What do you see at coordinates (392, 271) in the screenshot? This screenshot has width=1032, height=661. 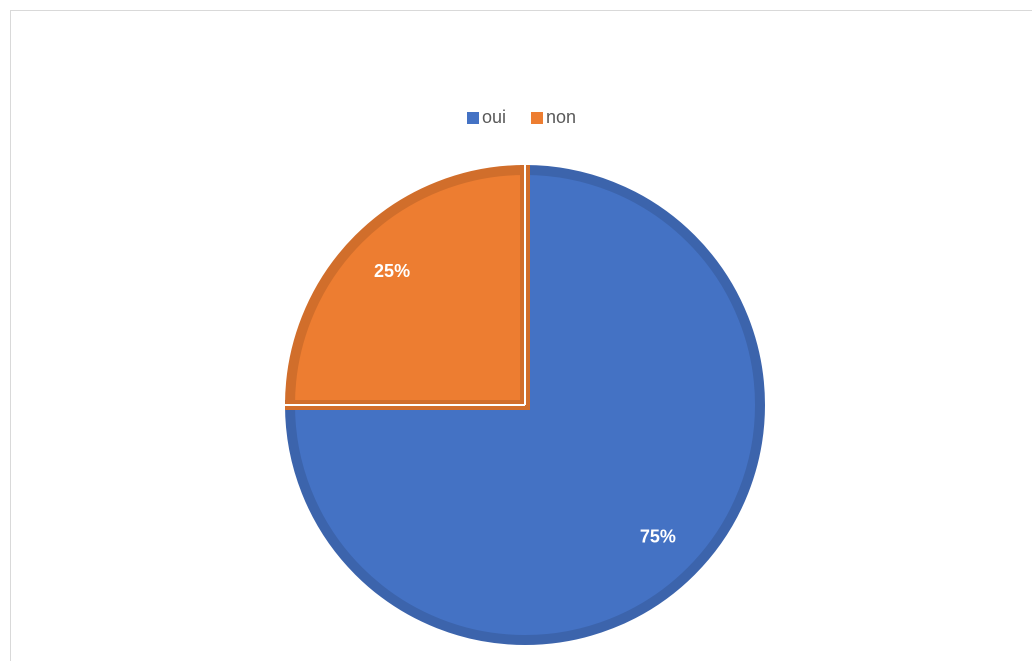 I see `data-label: 25%` at bounding box center [392, 271].